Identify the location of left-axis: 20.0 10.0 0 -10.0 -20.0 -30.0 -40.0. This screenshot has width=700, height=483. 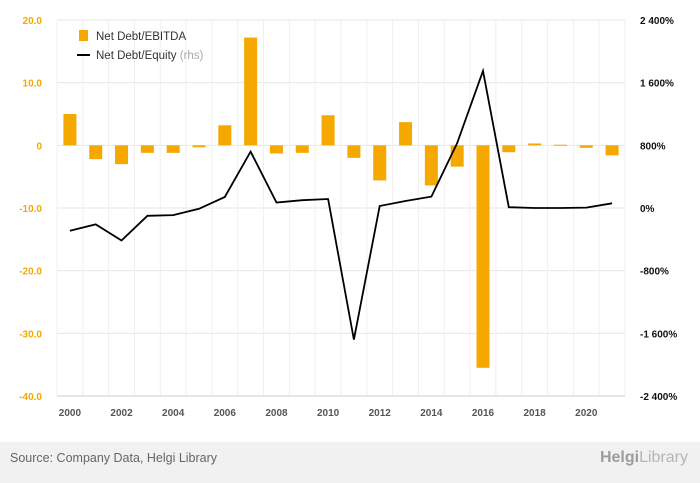
(30, 209).